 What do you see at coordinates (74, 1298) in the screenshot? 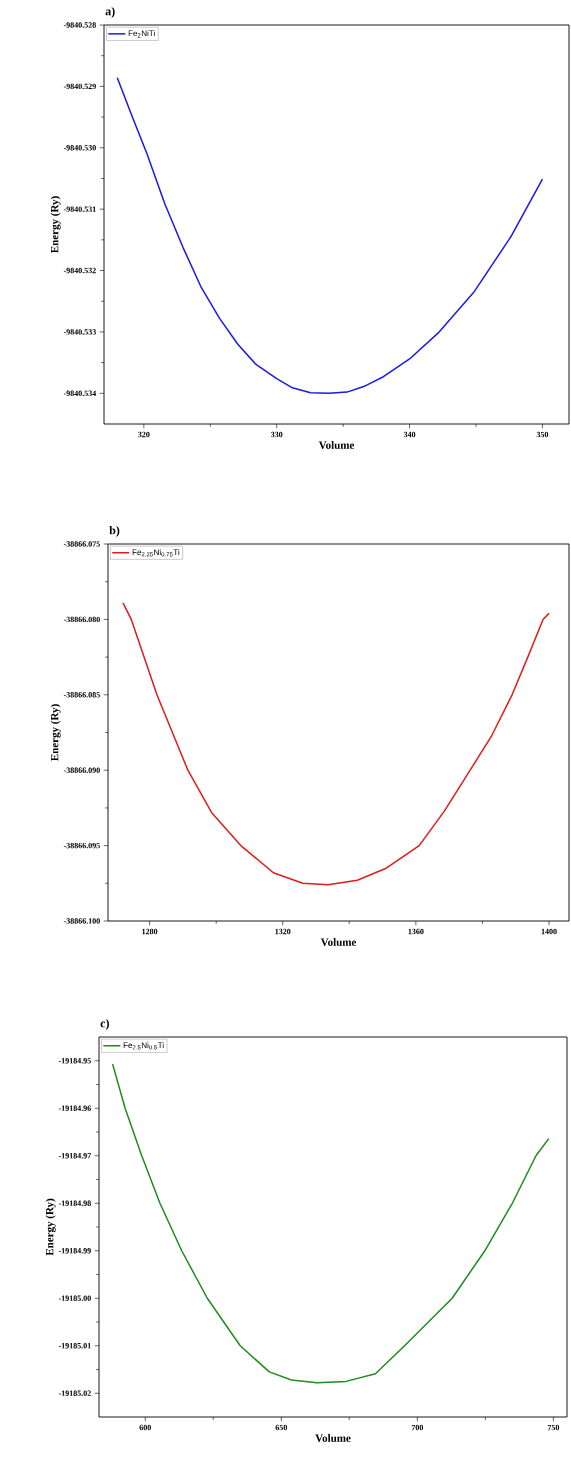
I see `y-tick-label: -19185.00` at bounding box center [74, 1298].